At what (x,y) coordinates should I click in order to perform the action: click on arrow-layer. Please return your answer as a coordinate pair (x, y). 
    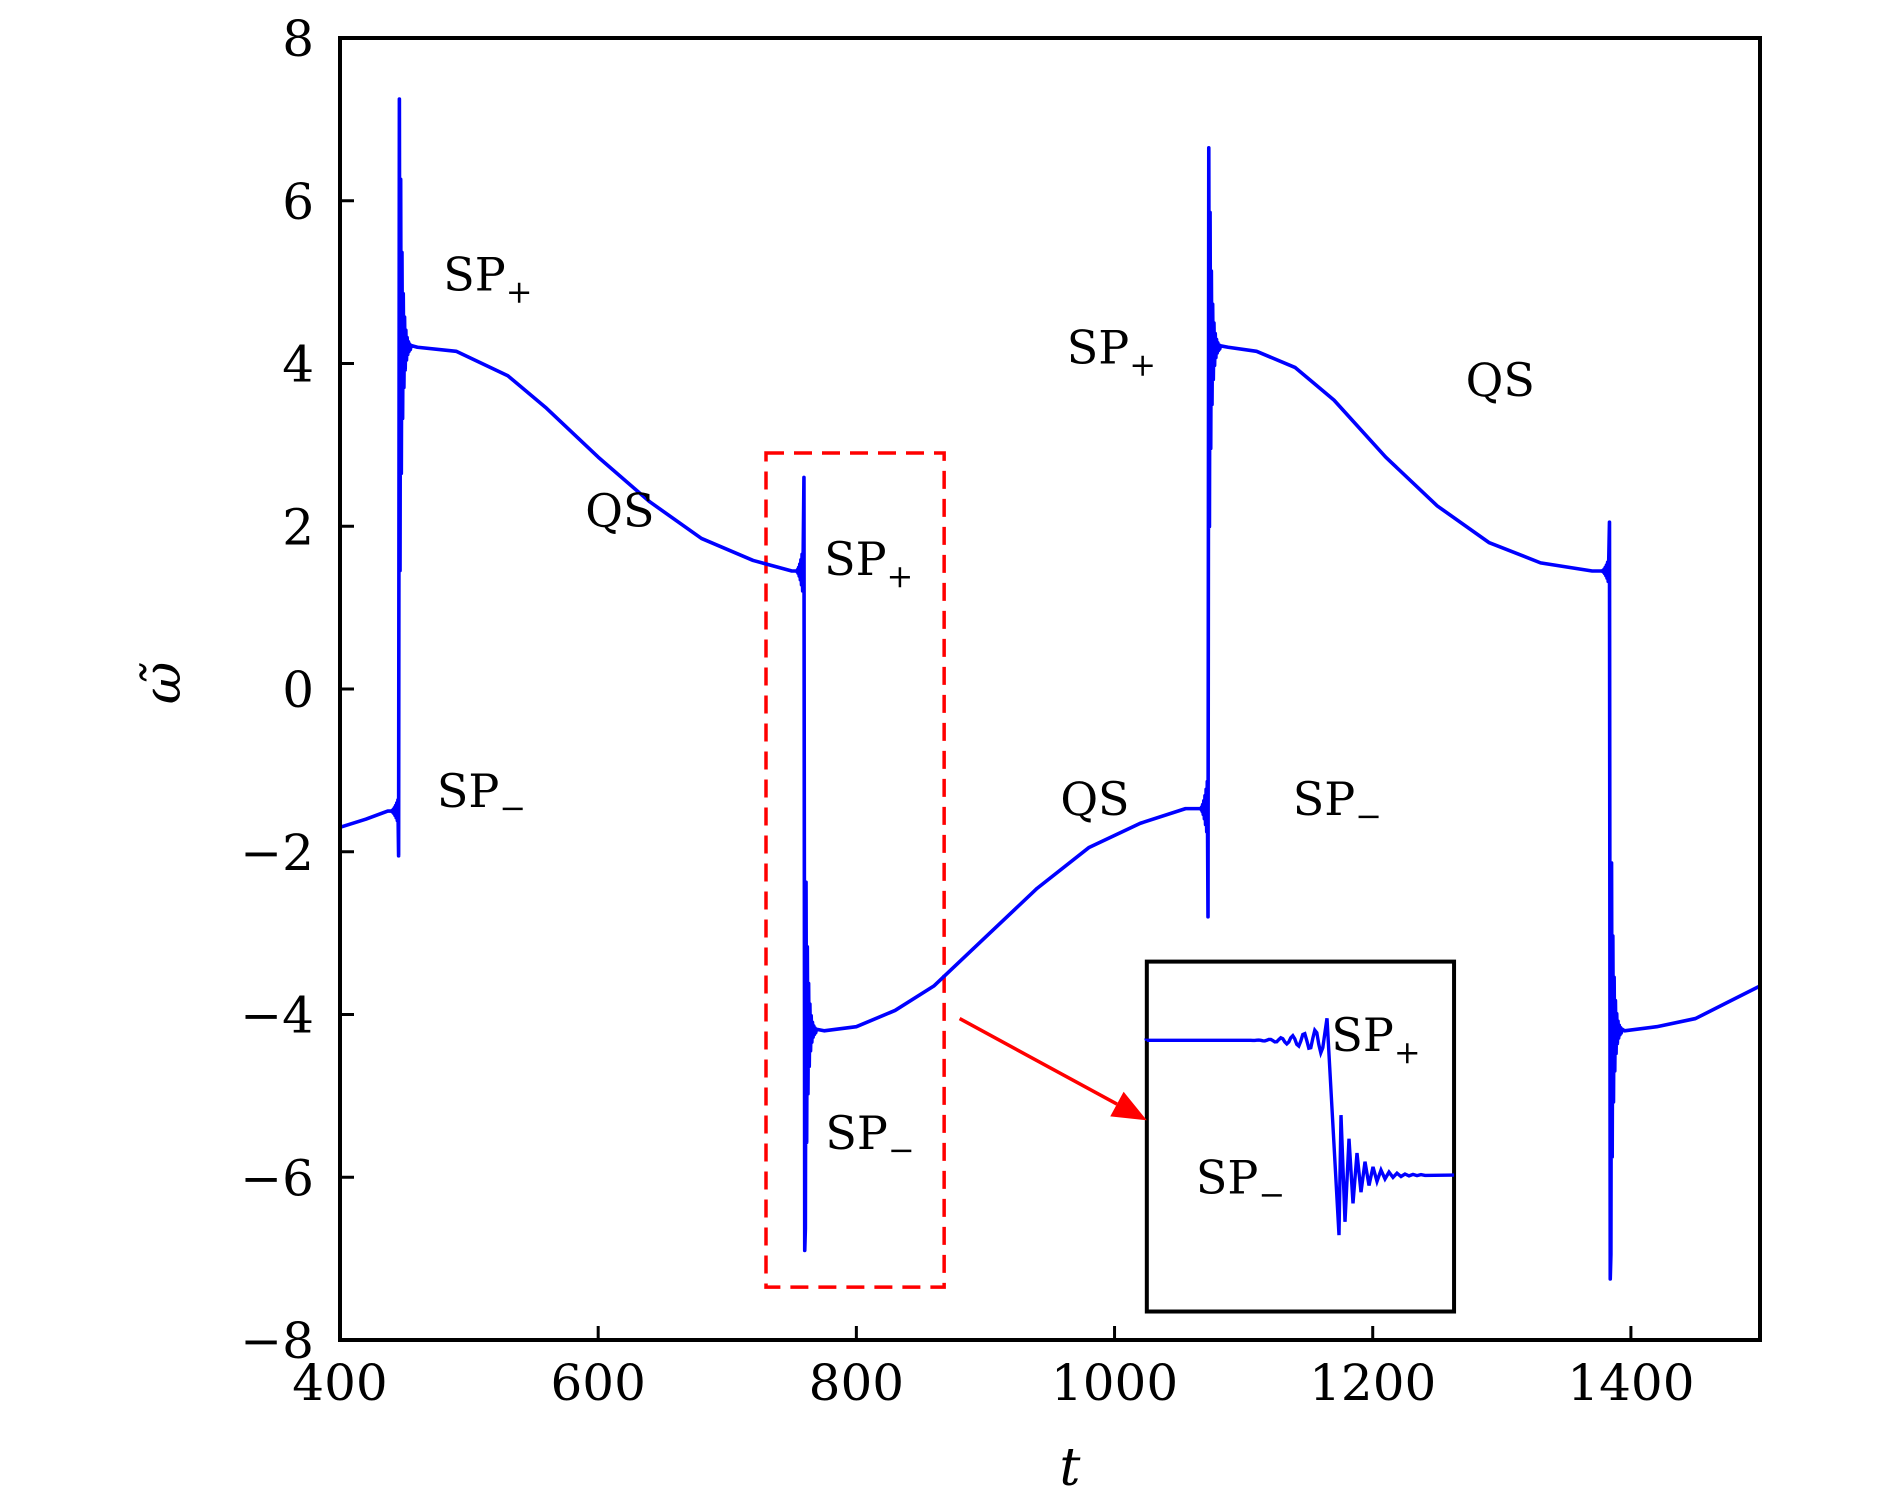
    Looking at the image, I should click on (1052, 1069).